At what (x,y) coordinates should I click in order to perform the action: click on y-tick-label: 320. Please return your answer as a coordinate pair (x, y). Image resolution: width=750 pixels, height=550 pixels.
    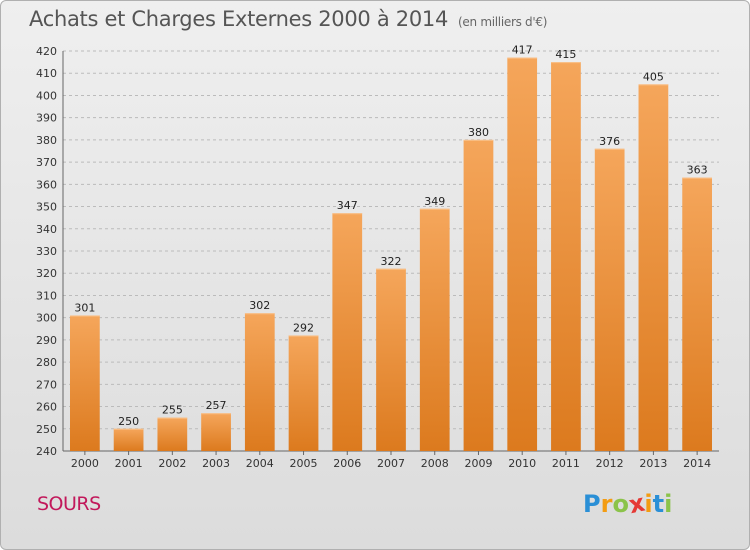
    Looking at the image, I should click on (46, 273).